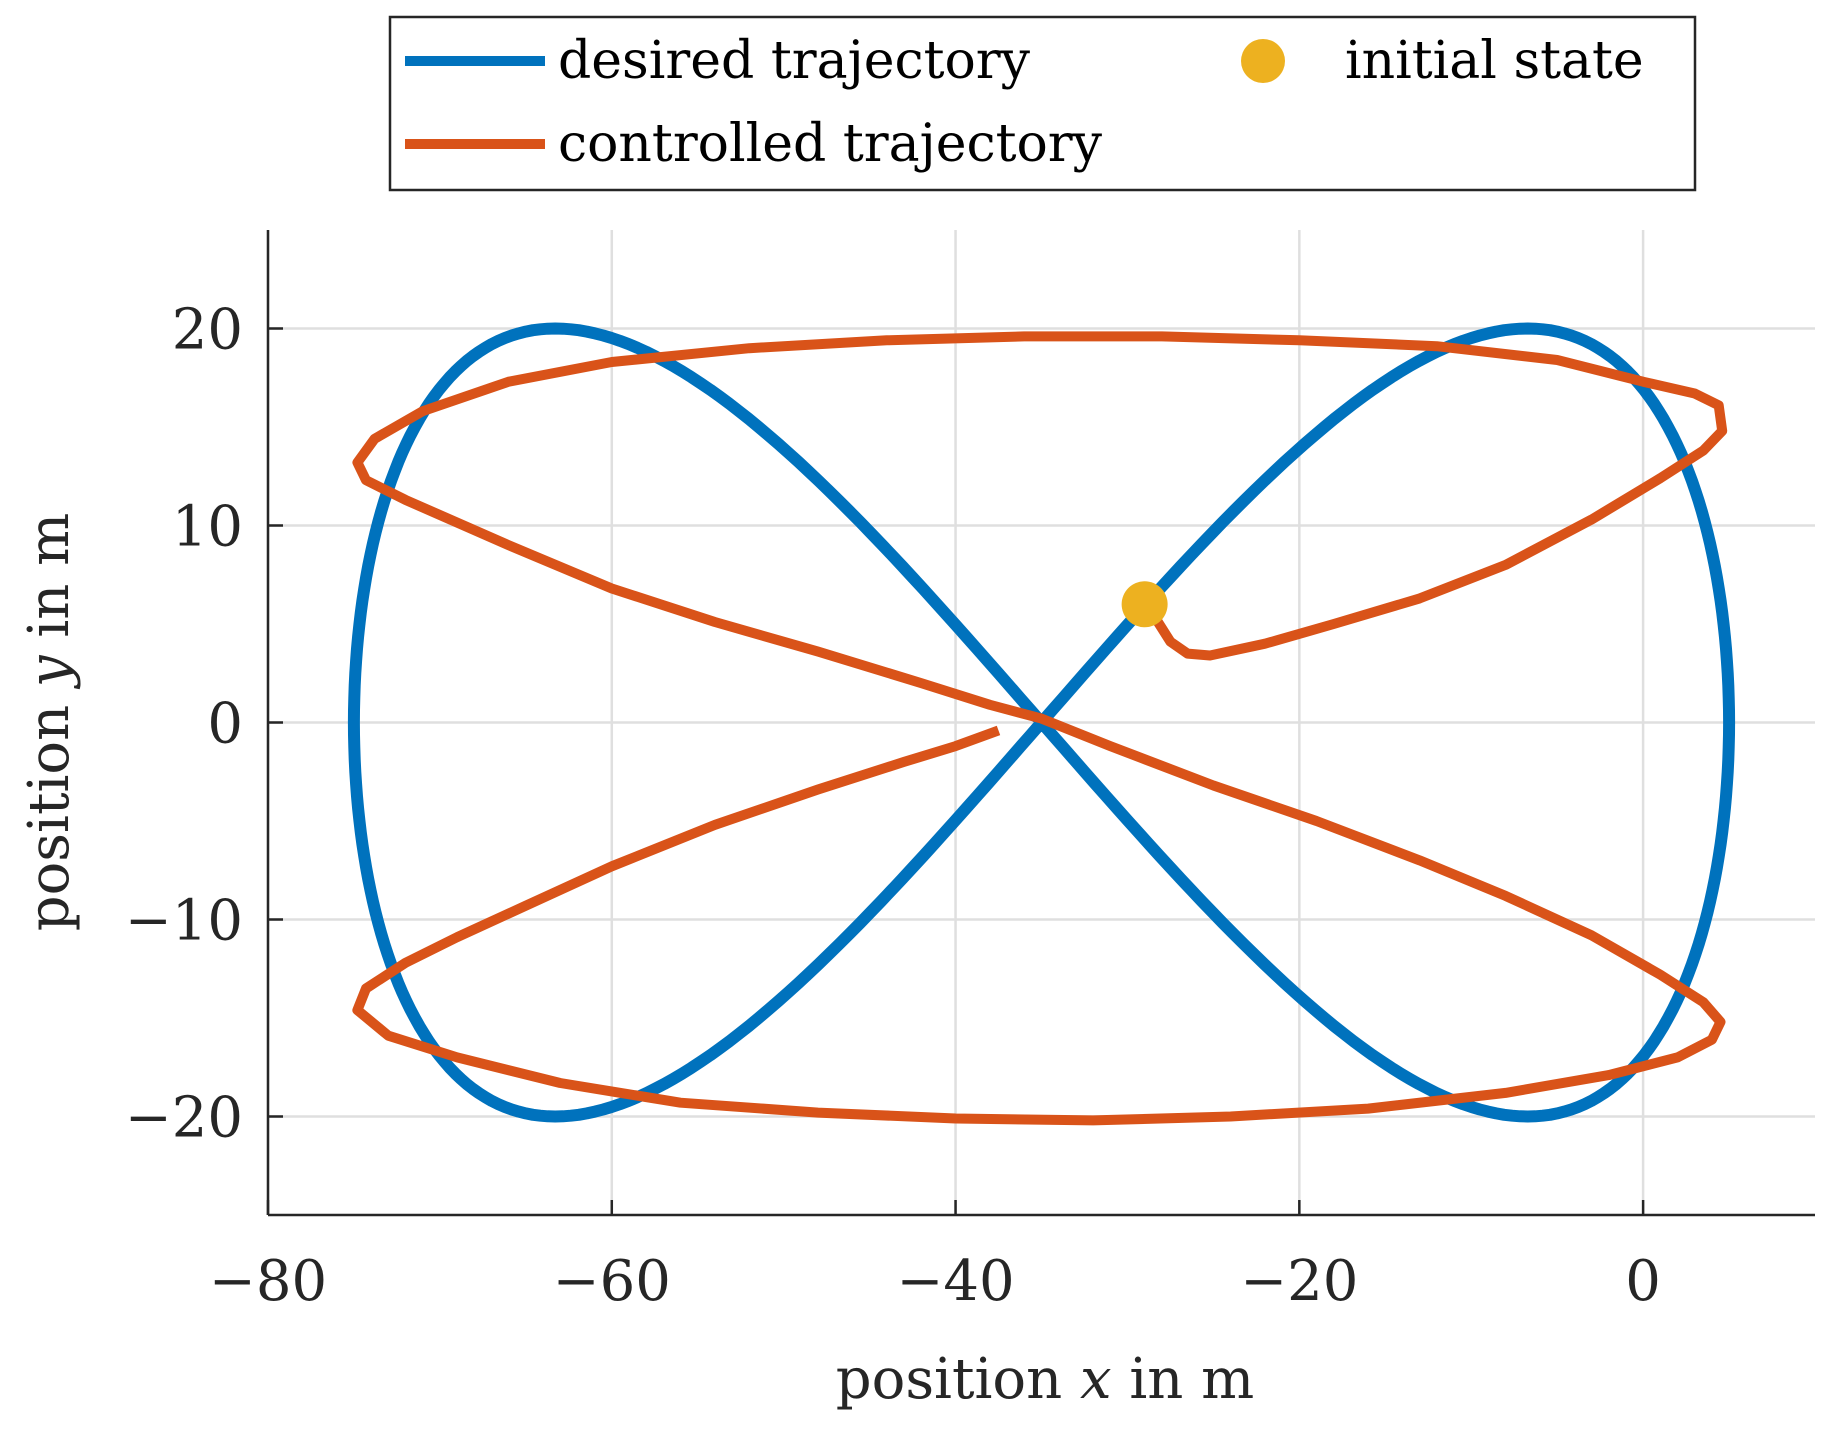 This screenshot has height=1430, width=1830. I want to click on x-tick-label-0: −80, so click(268, 1281).